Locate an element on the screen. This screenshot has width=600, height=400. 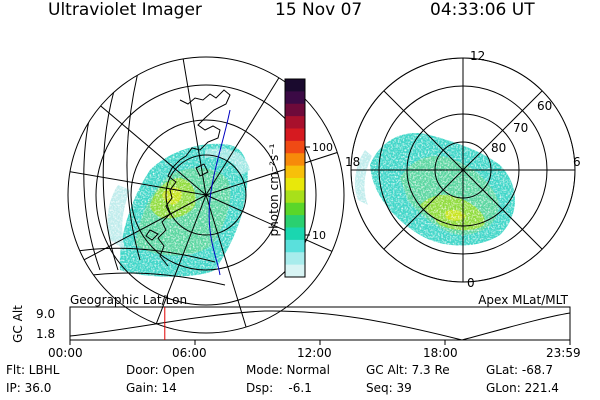
mlt-label-12: 12 is located at coordinates (477, 56).